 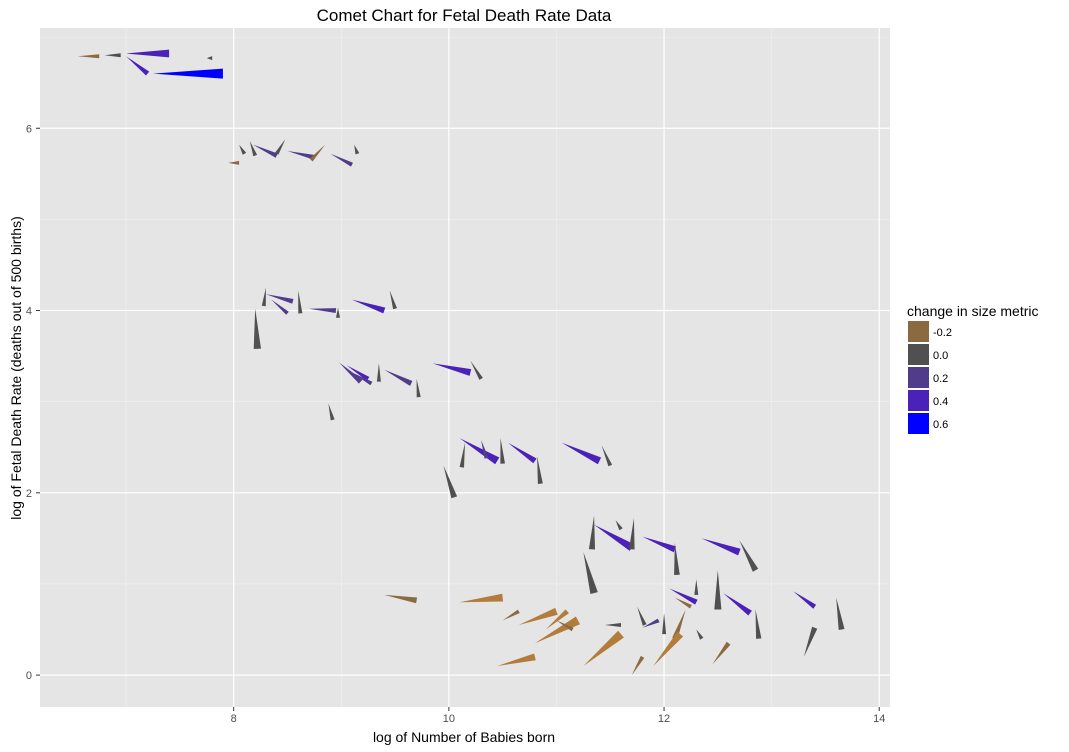 I want to click on chart-title: Comet Chart for Fetal Death Rate Data, so click(x=464, y=15).